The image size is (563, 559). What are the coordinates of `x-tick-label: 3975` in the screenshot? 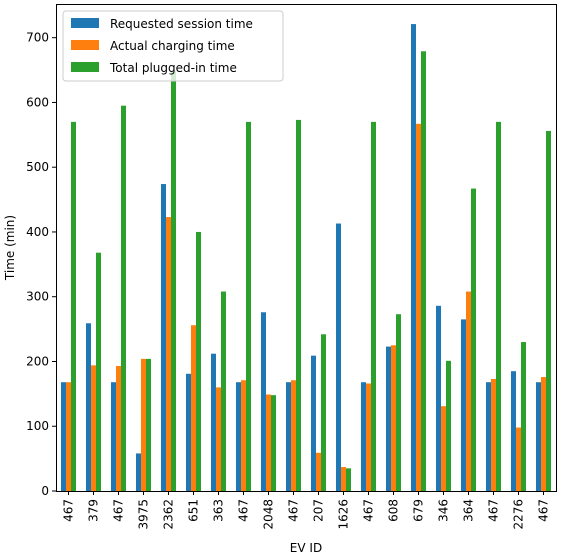 It's located at (144, 514).